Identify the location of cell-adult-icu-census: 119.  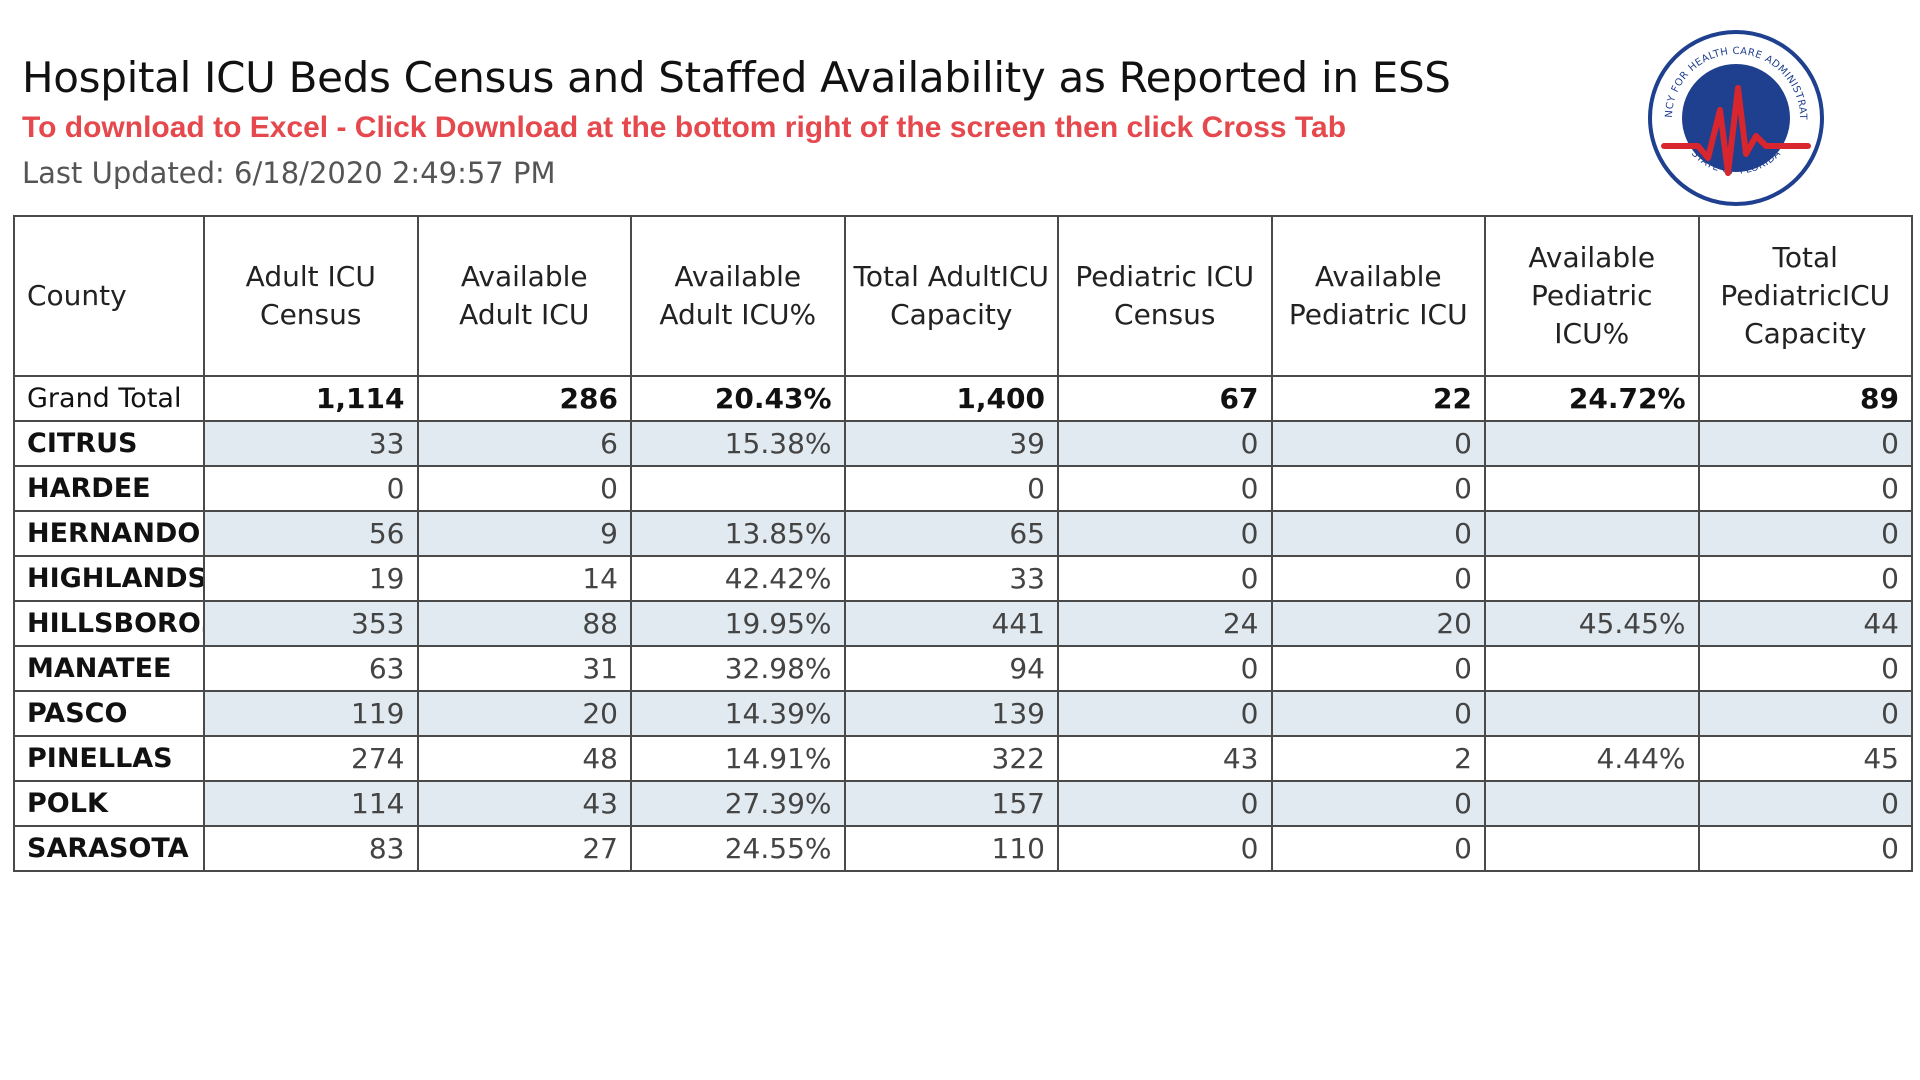
(311, 713).